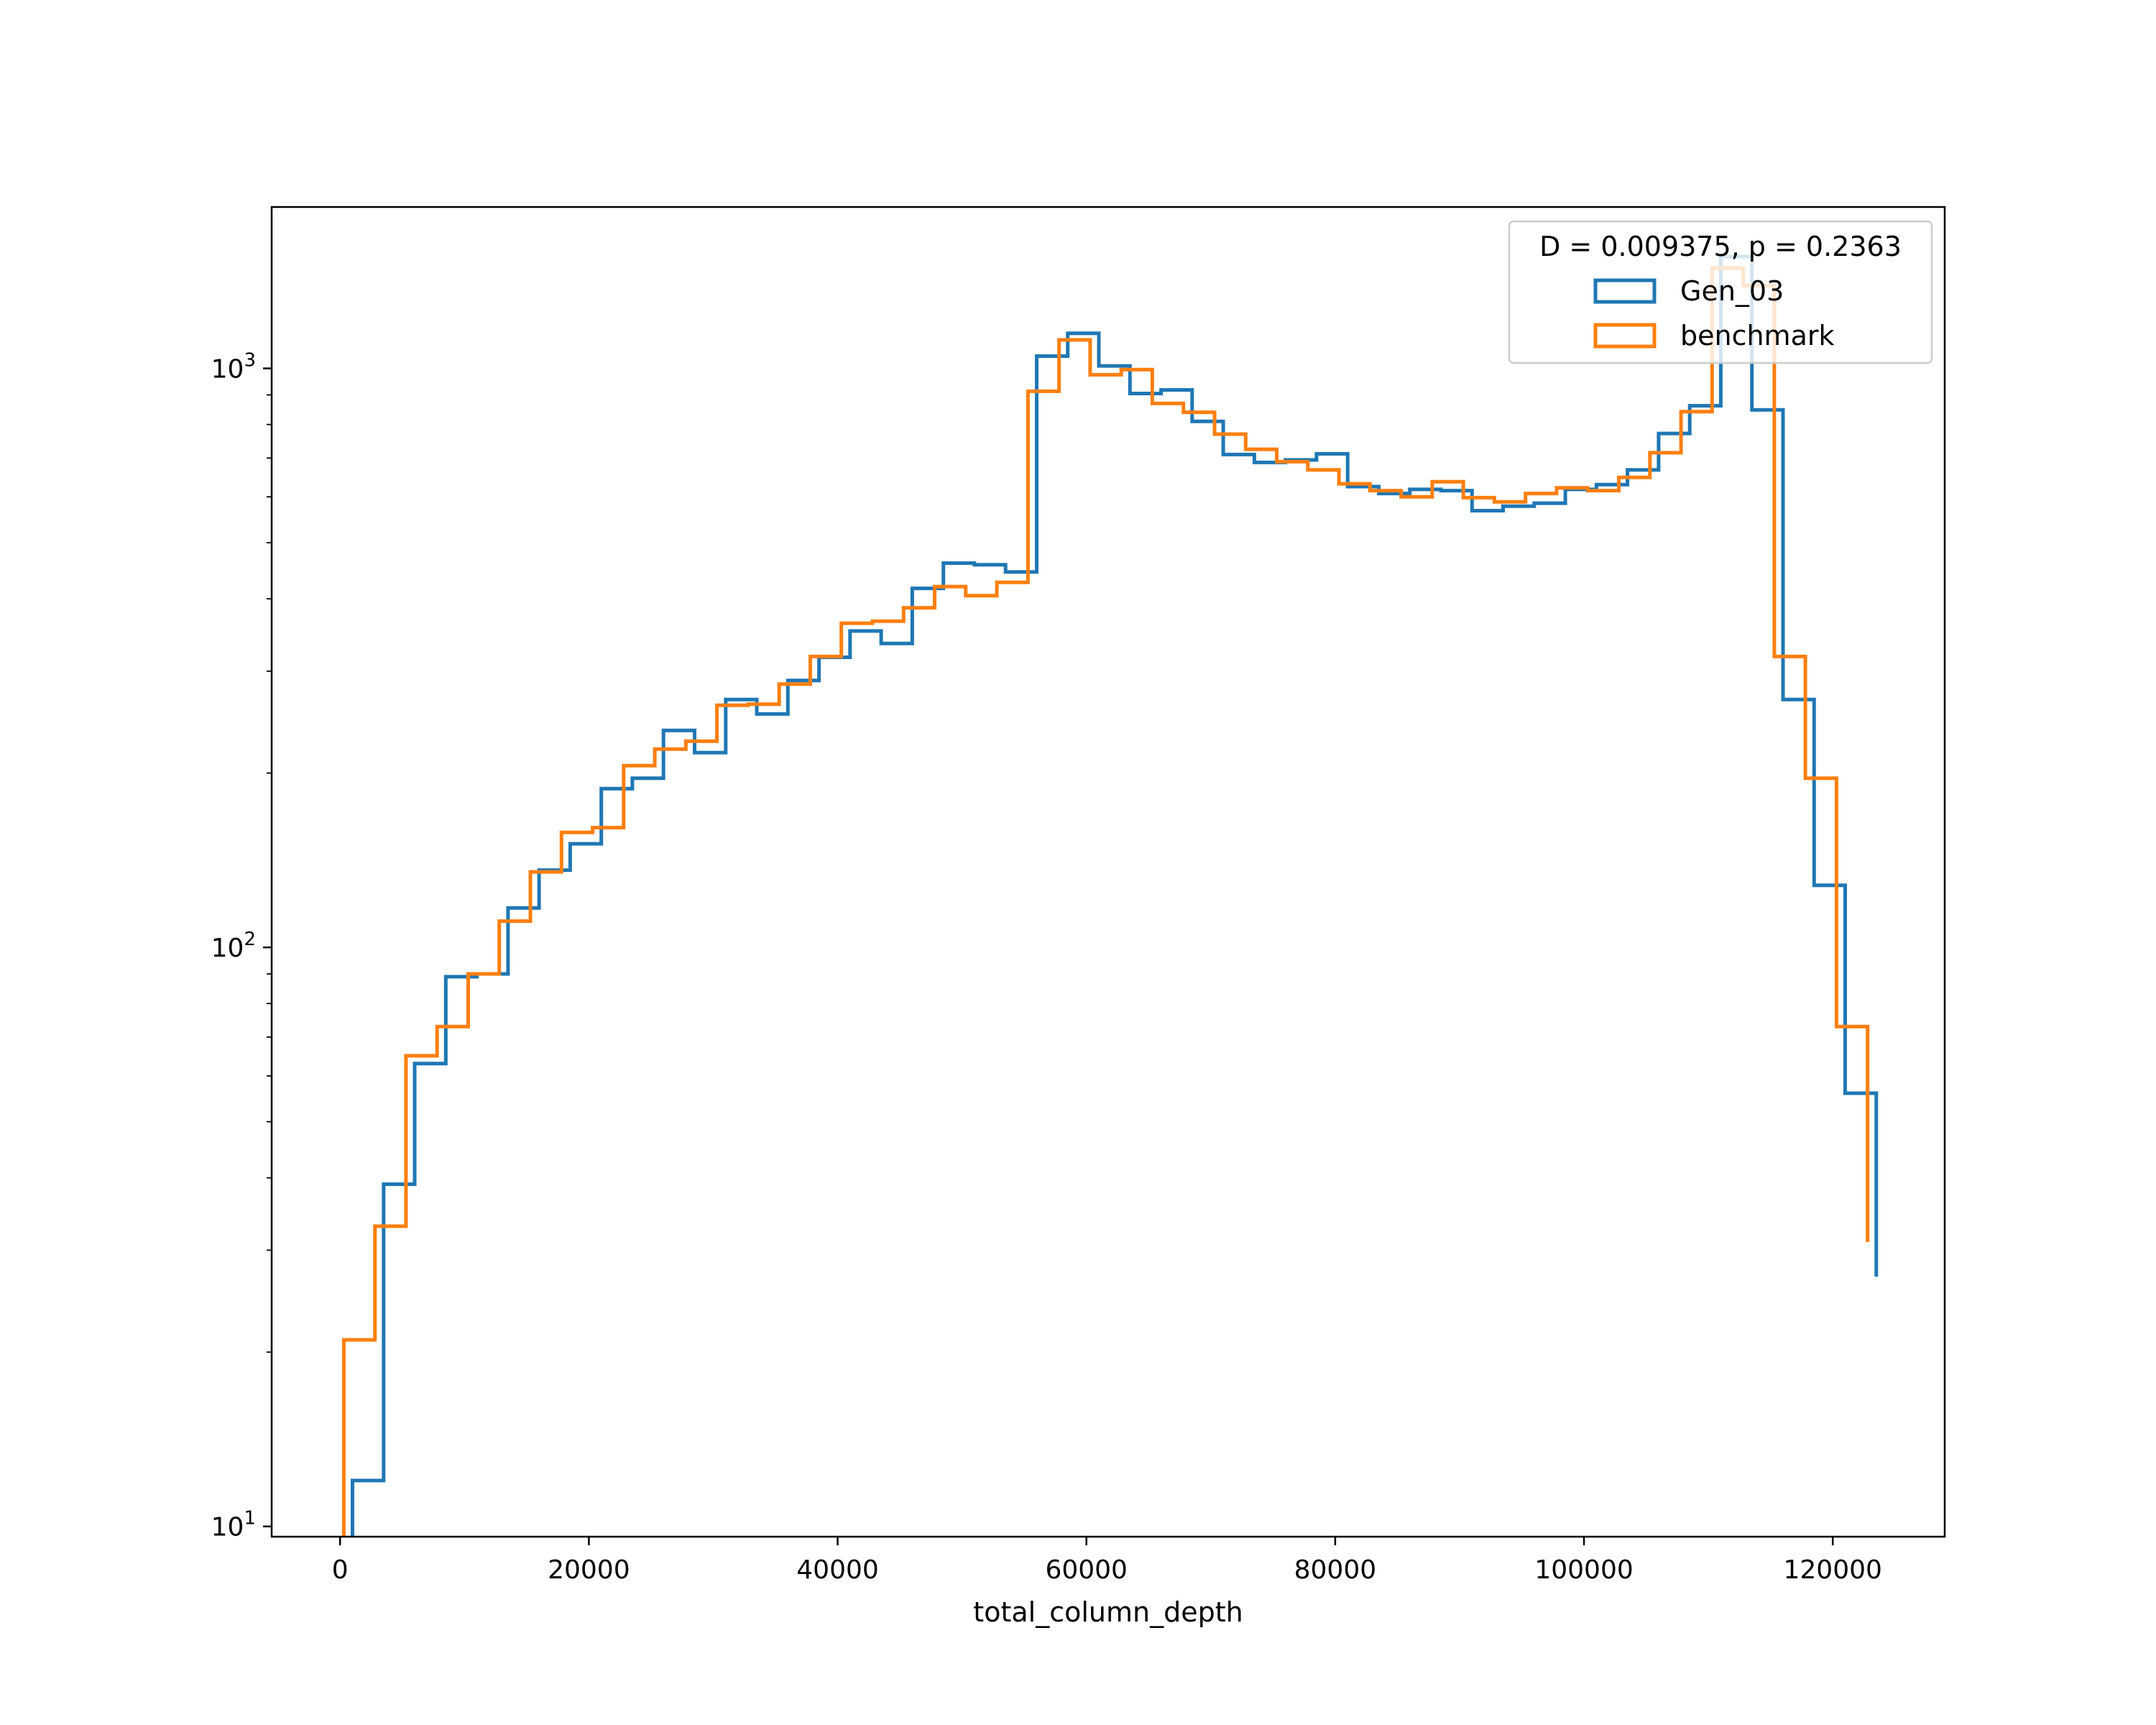 The image size is (2156, 1725). Describe the element at coordinates (838, 1570) in the screenshot. I see `x-tick-label: 40000` at that location.